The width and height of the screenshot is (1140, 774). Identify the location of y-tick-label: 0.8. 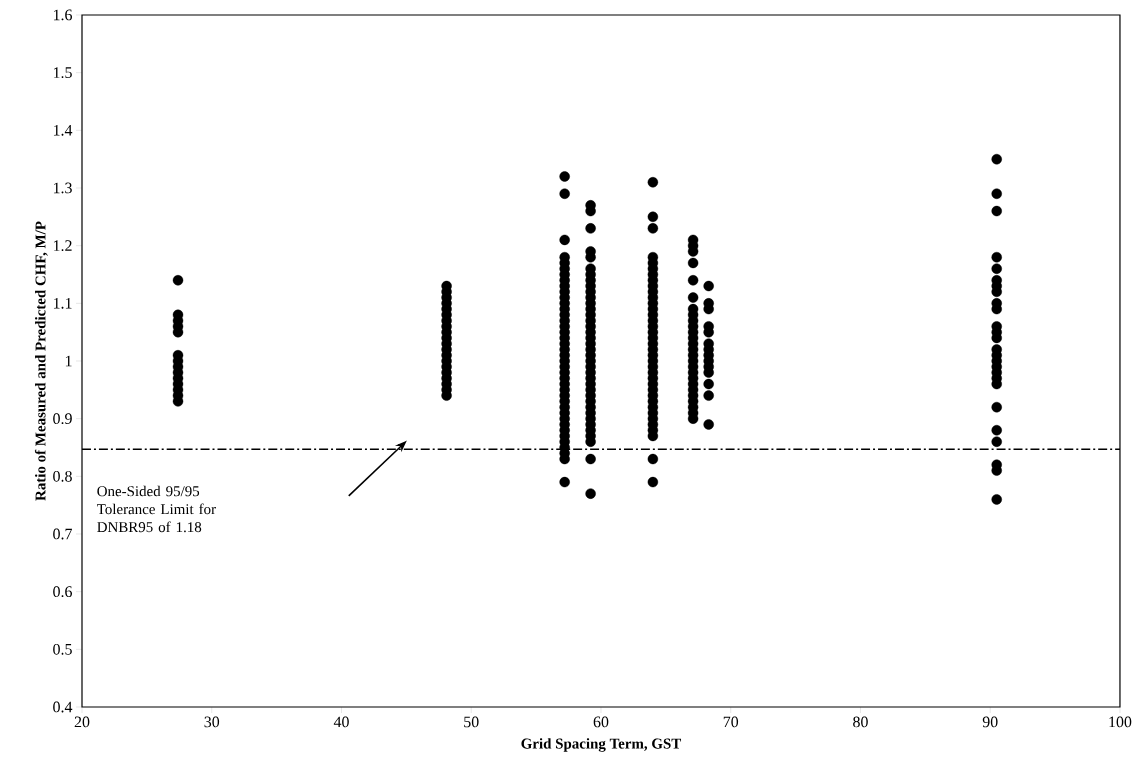
(62, 476).